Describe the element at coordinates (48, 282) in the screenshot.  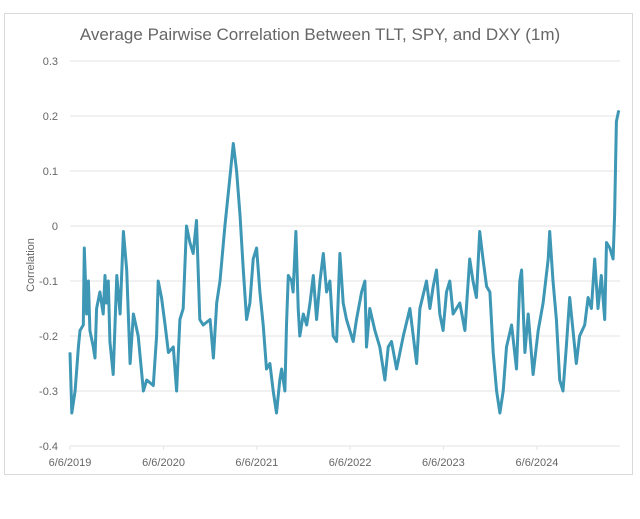
I see `y-tick-label: -0.1` at that location.